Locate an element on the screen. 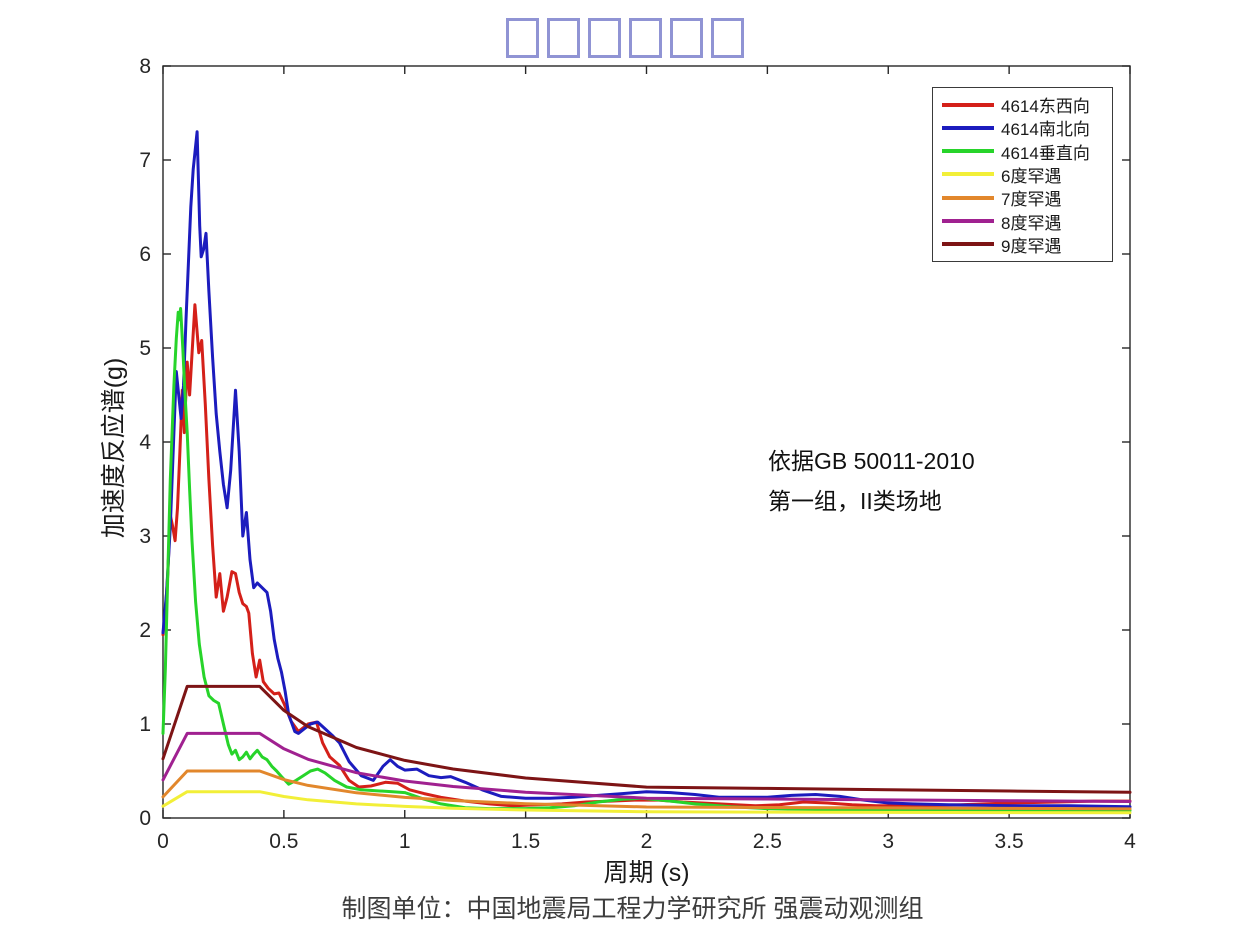 This screenshot has width=1250, height=938. legend-label: 4614南北向 is located at coordinates (1045, 130).